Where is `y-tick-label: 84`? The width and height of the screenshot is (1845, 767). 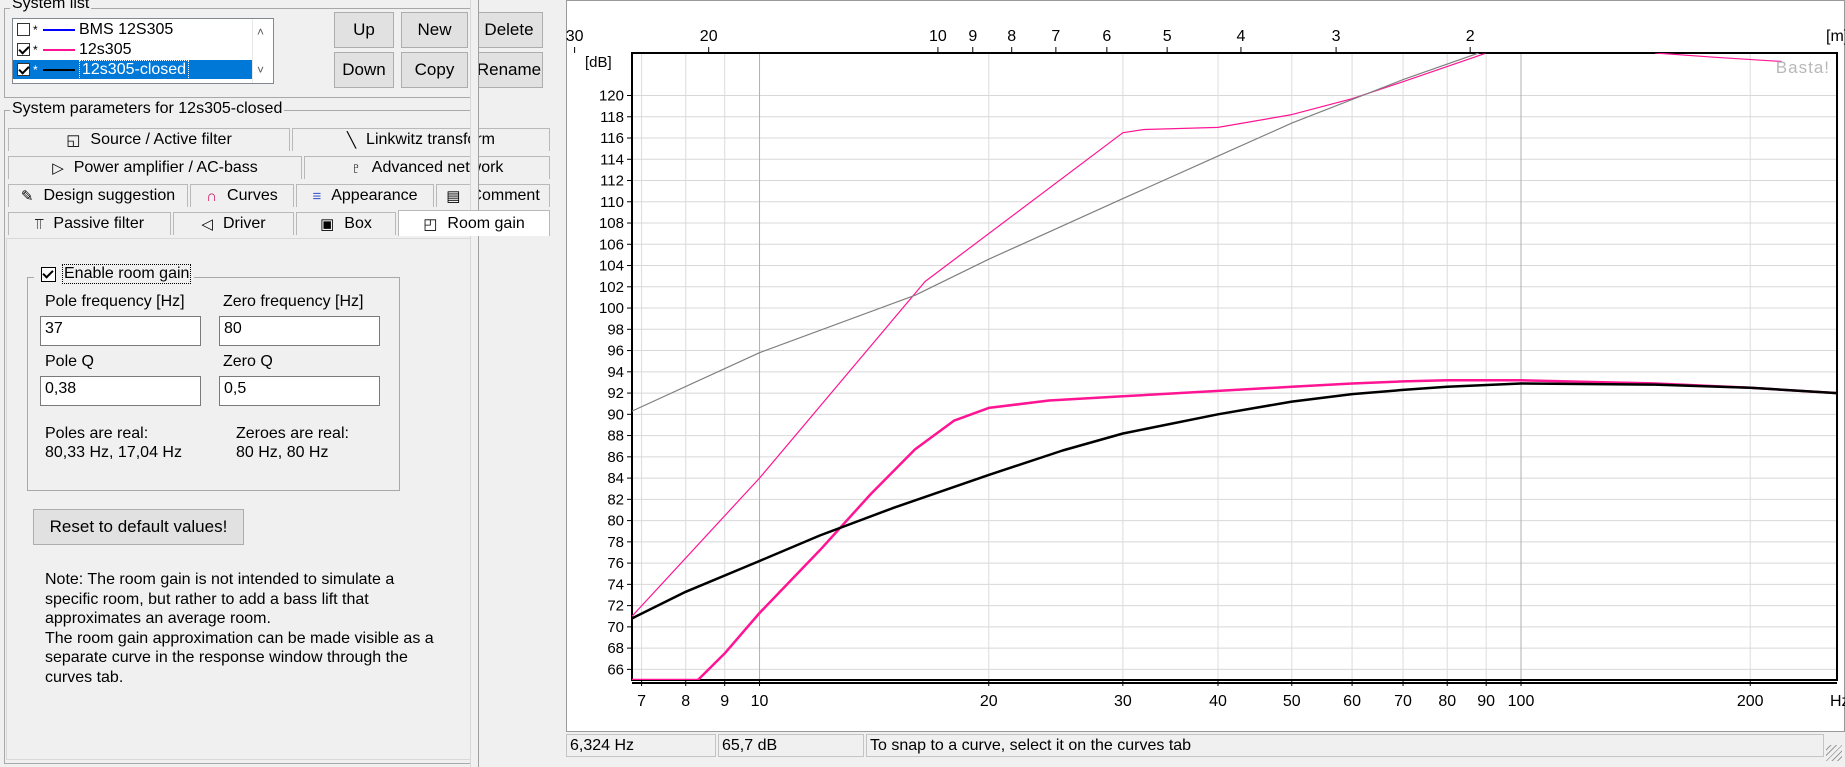
y-tick-label: 84 is located at coordinates (615, 478).